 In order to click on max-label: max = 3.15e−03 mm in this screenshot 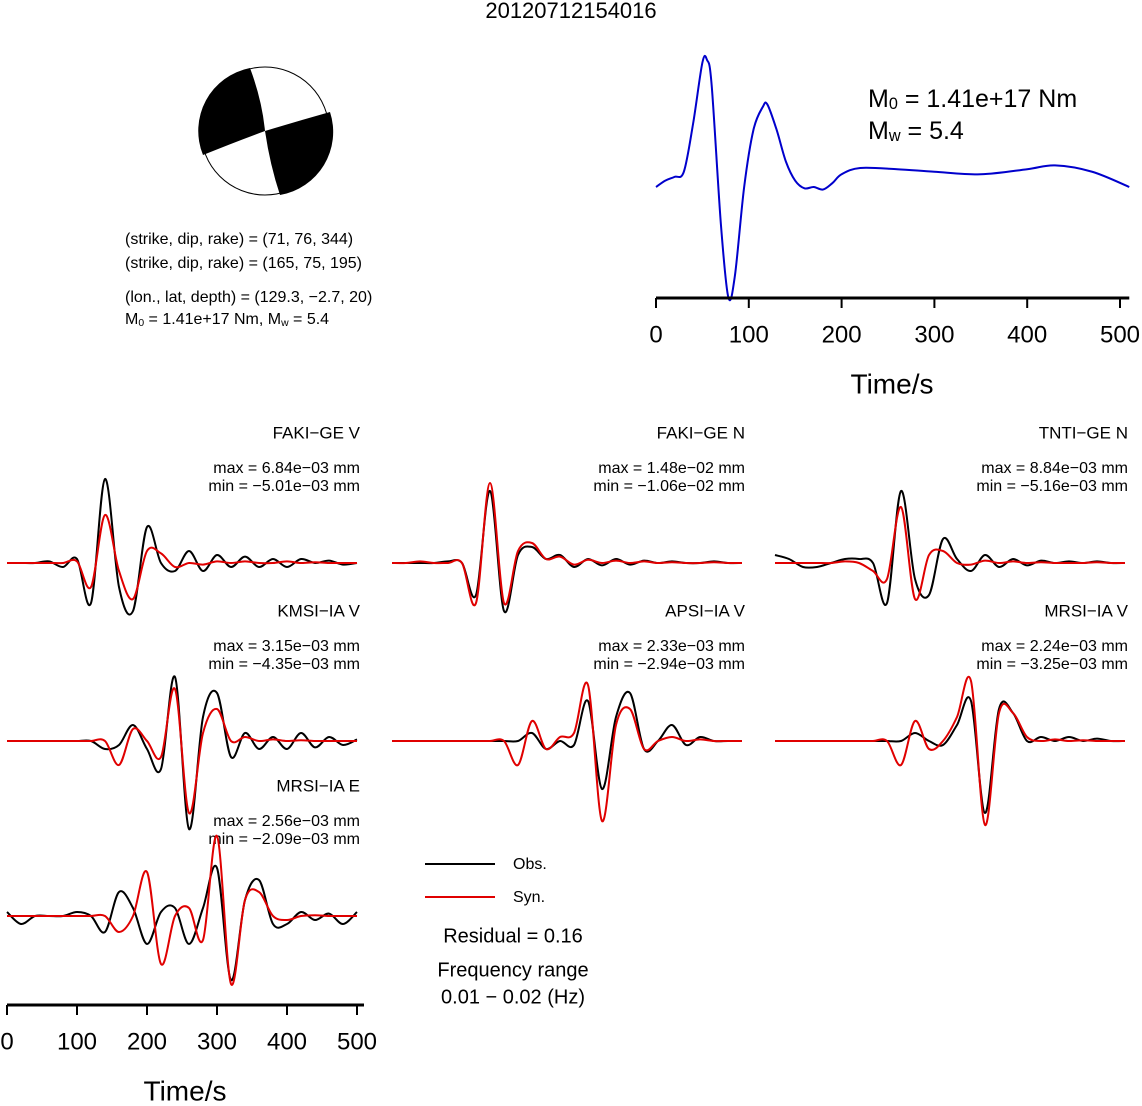, I will do `click(286, 646)`.